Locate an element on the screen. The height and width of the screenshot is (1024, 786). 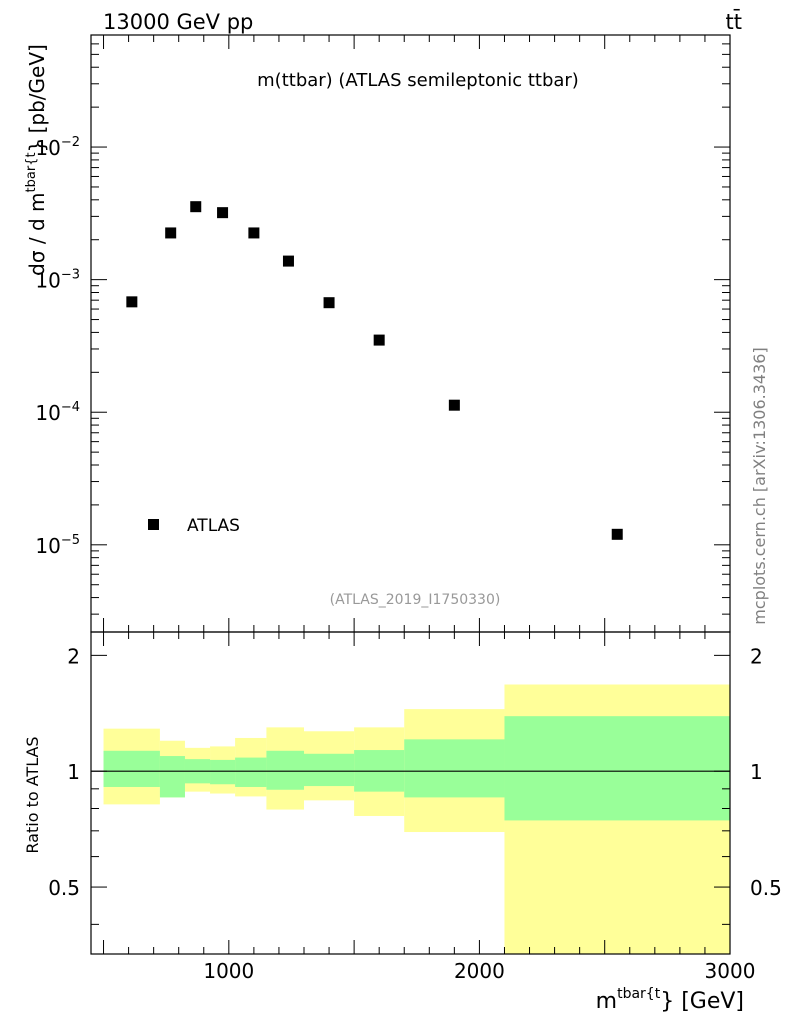
y-tick-label: 0.5 is located at coordinates (64, 888).